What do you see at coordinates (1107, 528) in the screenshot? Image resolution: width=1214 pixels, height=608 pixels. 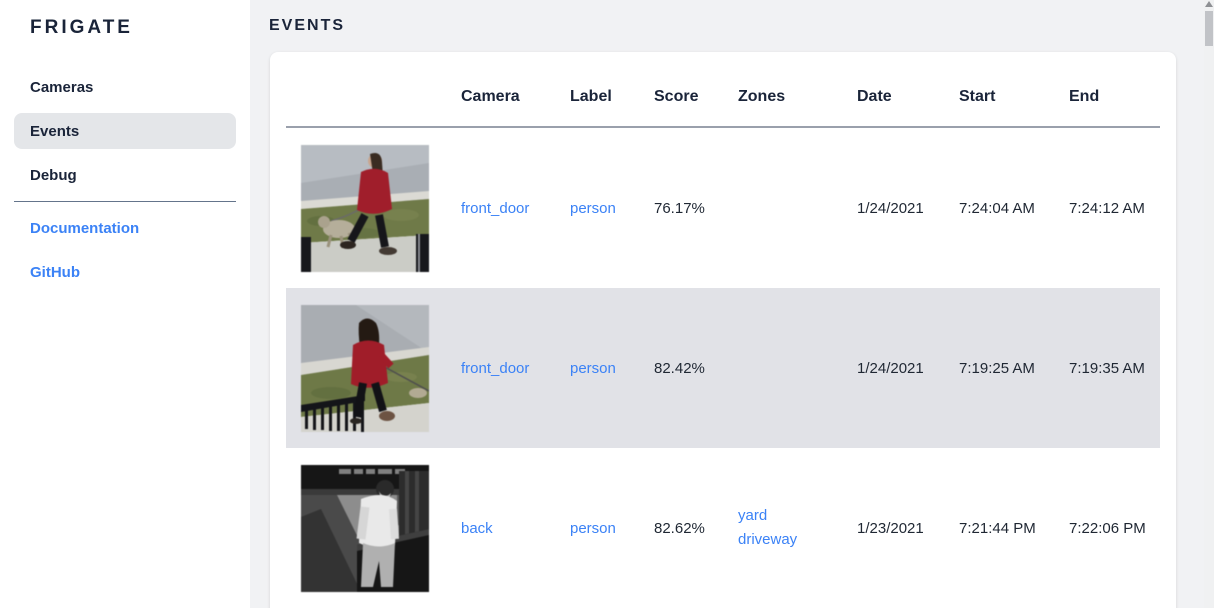 I see `end-time-value: 7:22:06 PM` at bounding box center [1107, 528].